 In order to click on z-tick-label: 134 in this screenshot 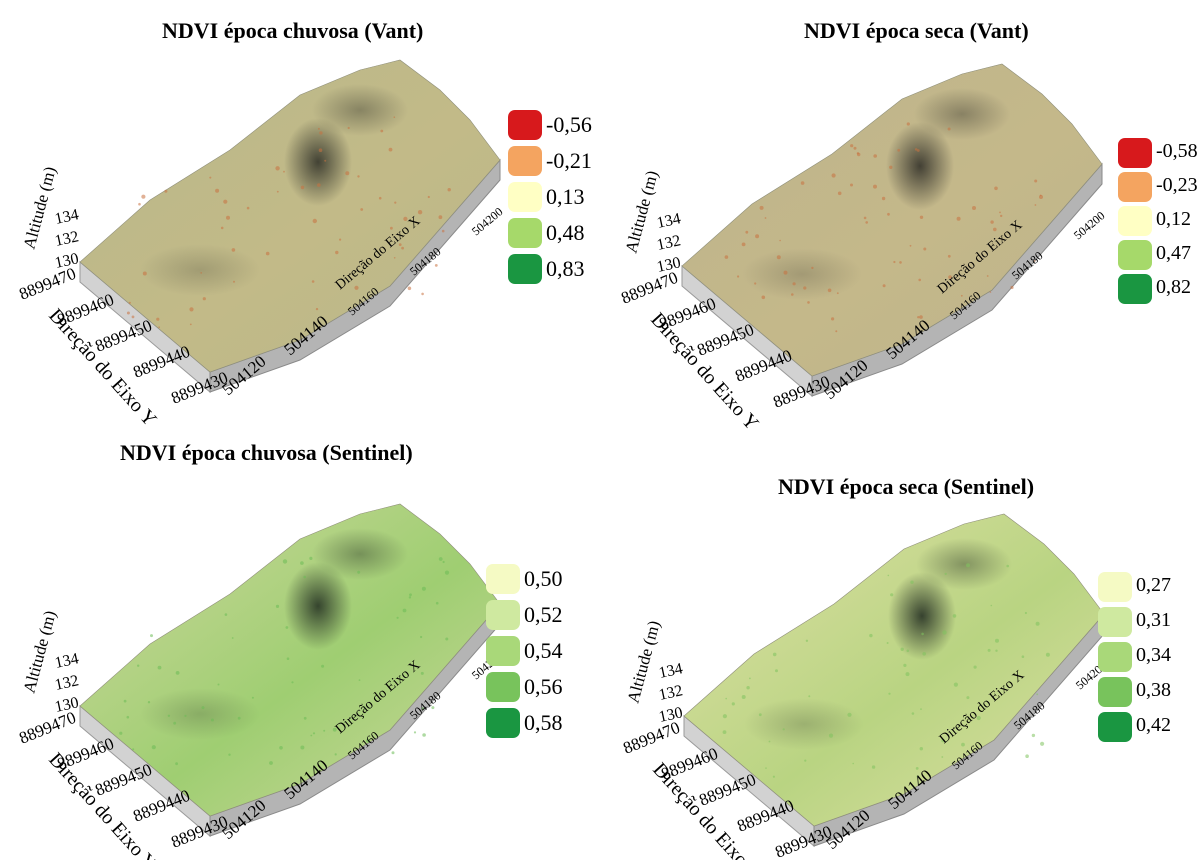, I will do `click(670, 671)`.